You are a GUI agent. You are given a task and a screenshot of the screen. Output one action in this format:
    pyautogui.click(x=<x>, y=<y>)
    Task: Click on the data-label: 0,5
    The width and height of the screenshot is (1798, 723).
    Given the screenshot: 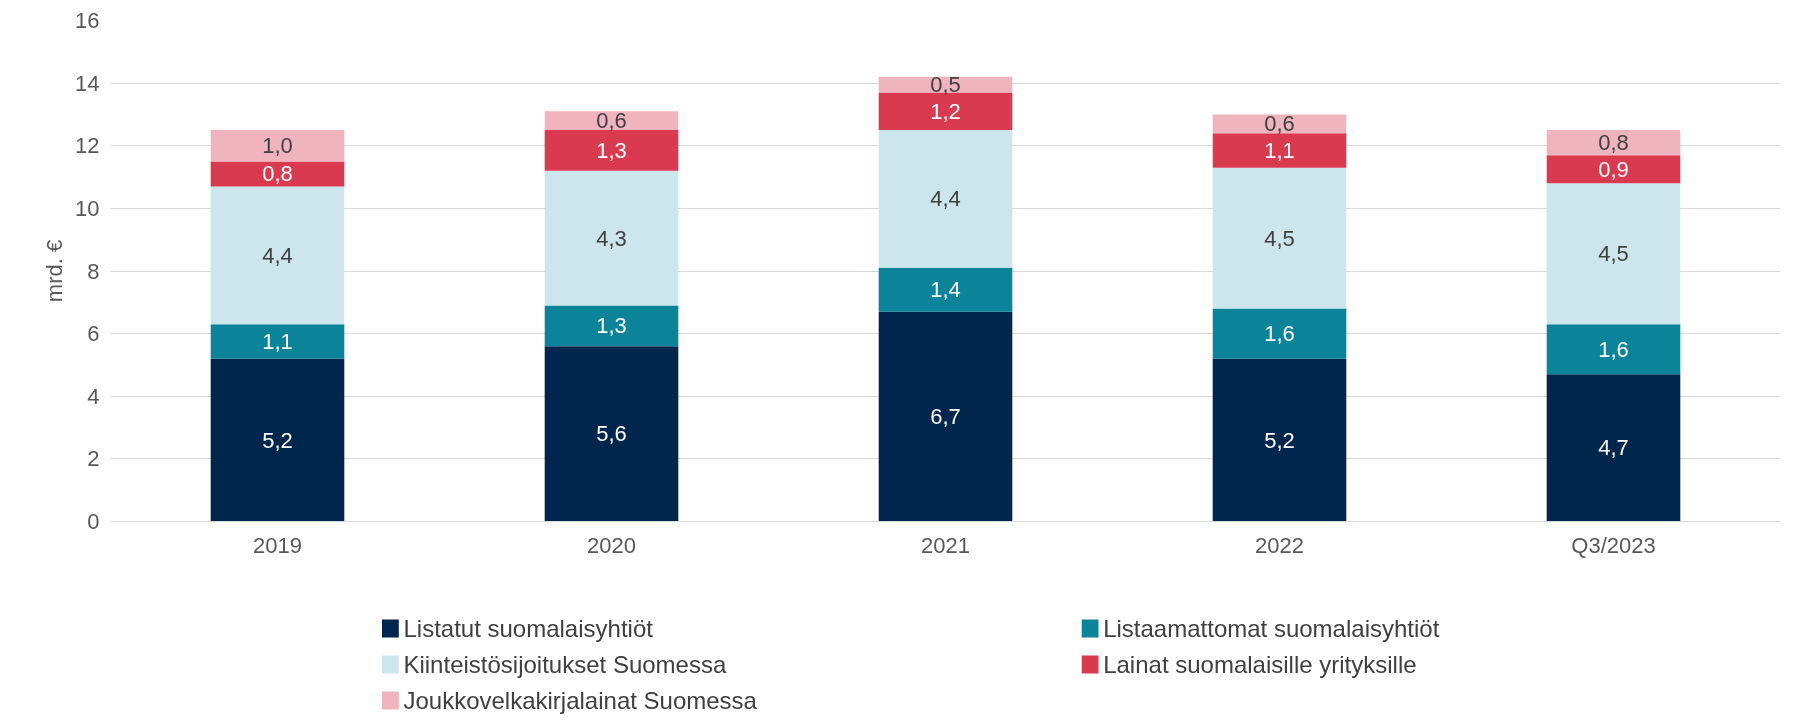 What is the action you would take?
    pyautogui.click(x=945, y=85)
    